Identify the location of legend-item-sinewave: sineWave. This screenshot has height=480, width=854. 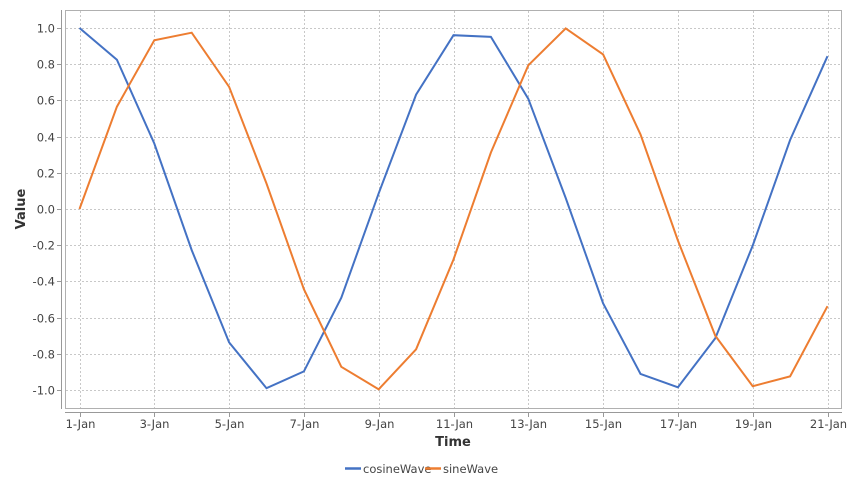
(461, 469).